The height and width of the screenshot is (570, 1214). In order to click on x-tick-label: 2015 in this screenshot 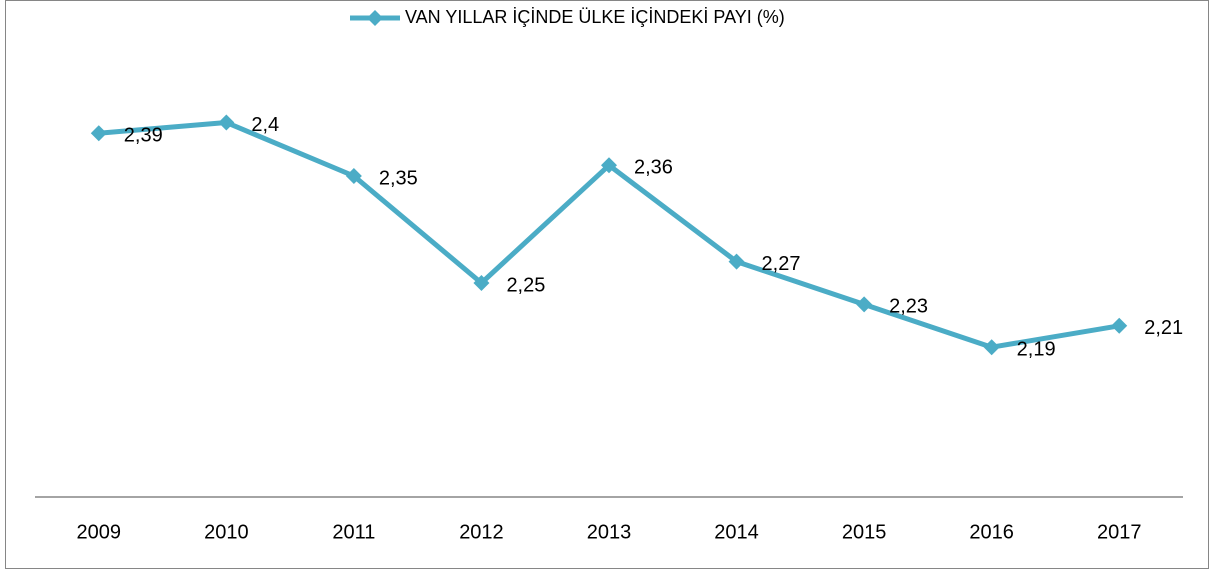, I will do `click(864, 532)`.